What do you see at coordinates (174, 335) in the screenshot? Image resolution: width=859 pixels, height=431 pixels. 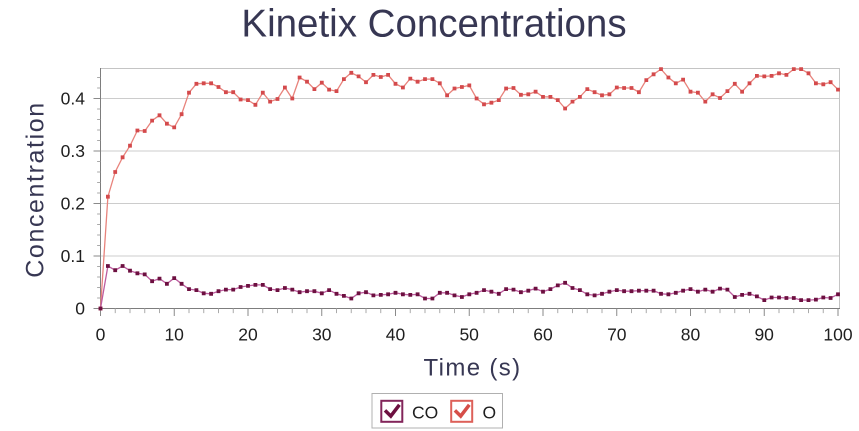 I see `svg-text: 10` at bounding box center [174, 335].